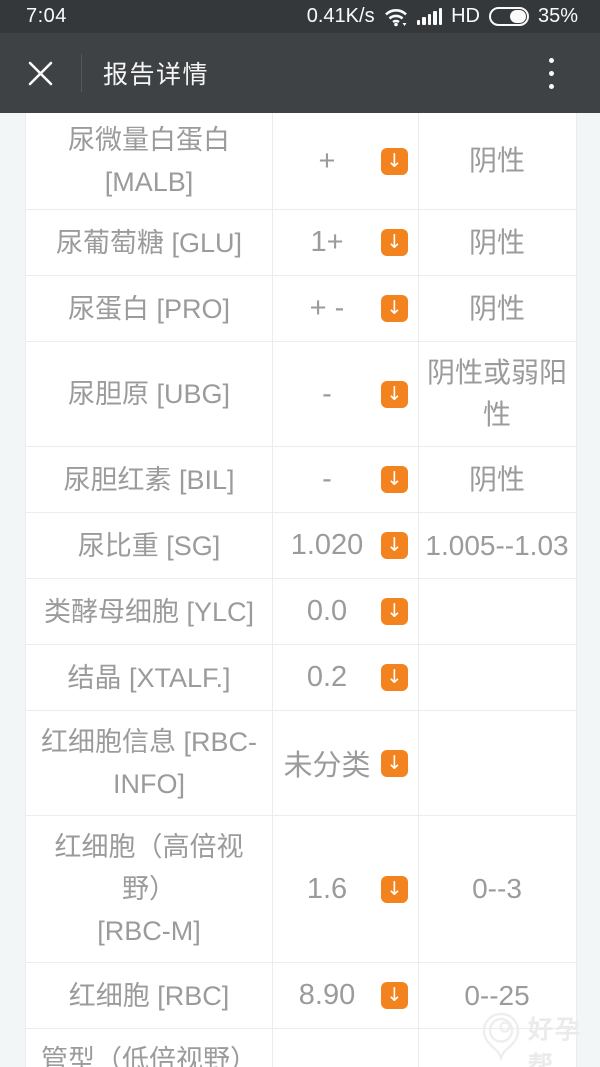  What do you see at coordinates (149, 677) in the screenshot?
I see `test-name: 结晶 [XTALF.]` at bounding box center [149, 677].